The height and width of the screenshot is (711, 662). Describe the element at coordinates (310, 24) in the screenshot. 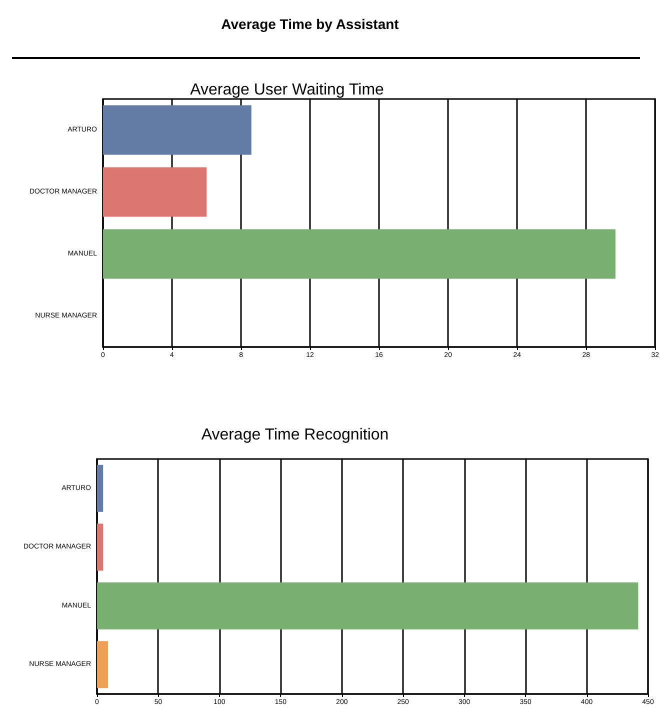

I see `chart-title: Average Time by Assistant` at that location.